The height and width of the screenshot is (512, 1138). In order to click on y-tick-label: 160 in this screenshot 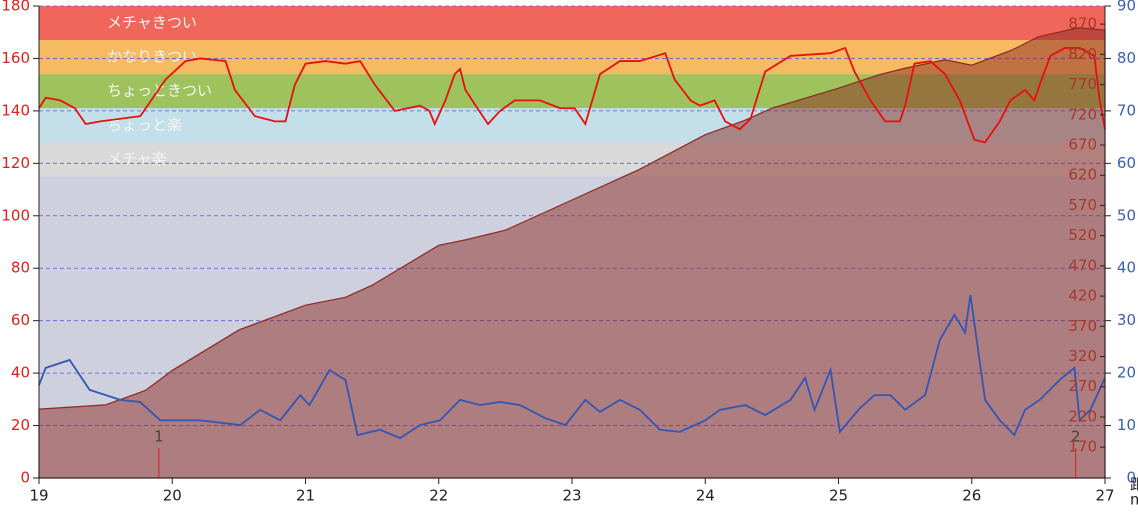, I will do `click(15, 58)`.